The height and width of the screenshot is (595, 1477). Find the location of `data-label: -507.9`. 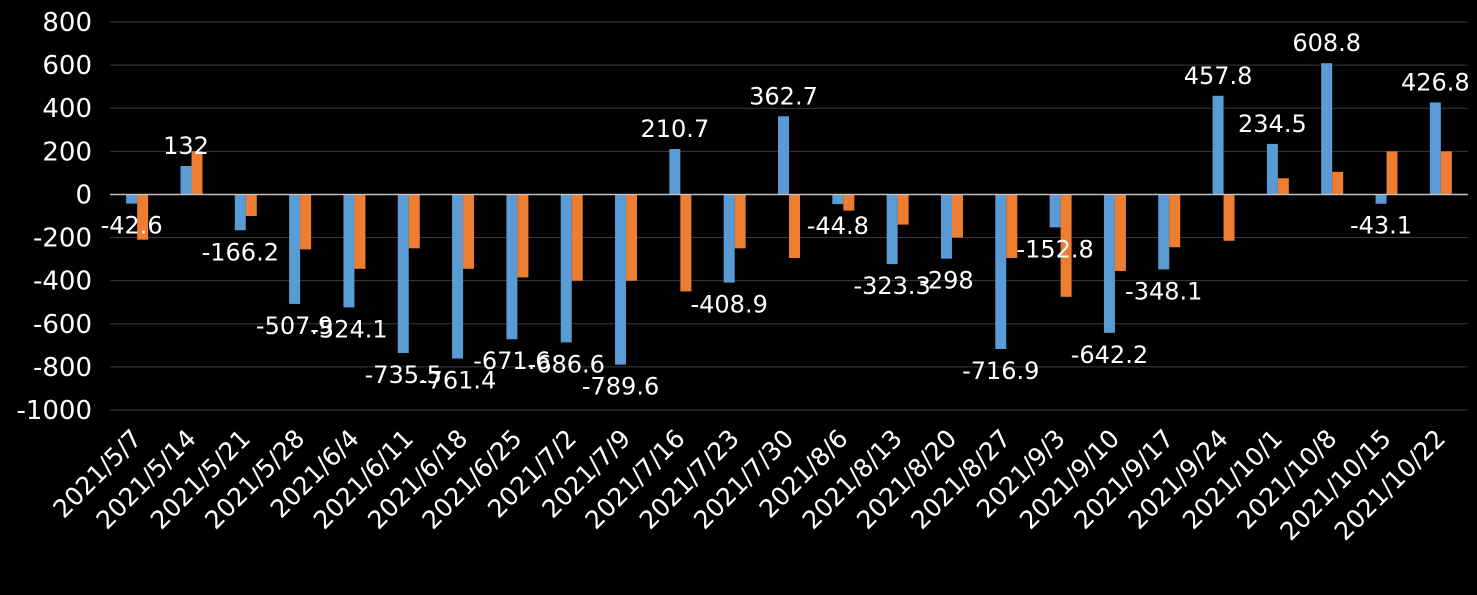

data-label: -507.9 is located at coordinates (294, 326).